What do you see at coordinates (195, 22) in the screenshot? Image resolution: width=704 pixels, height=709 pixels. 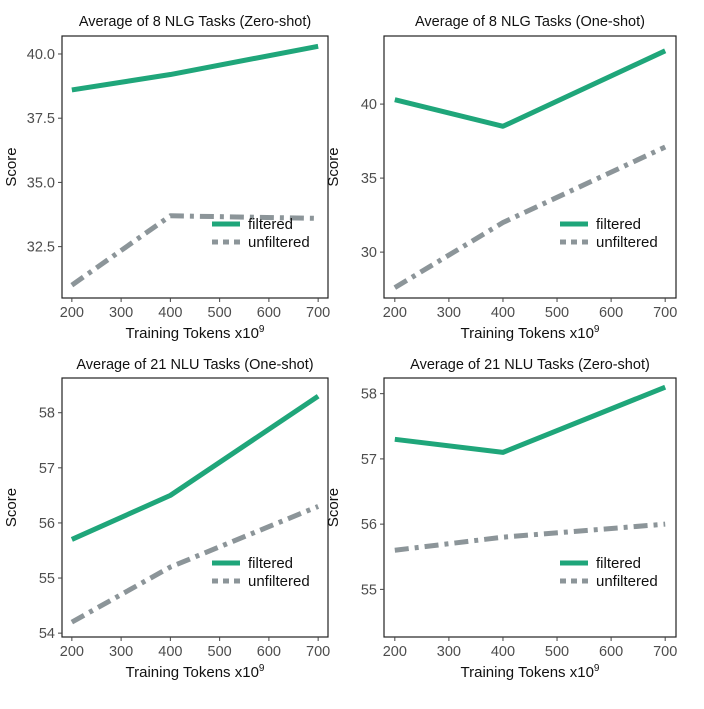 I see `chart-title: Average of 8 NLG Tasks (Zero-shot)` at bounding box center [195, 22].